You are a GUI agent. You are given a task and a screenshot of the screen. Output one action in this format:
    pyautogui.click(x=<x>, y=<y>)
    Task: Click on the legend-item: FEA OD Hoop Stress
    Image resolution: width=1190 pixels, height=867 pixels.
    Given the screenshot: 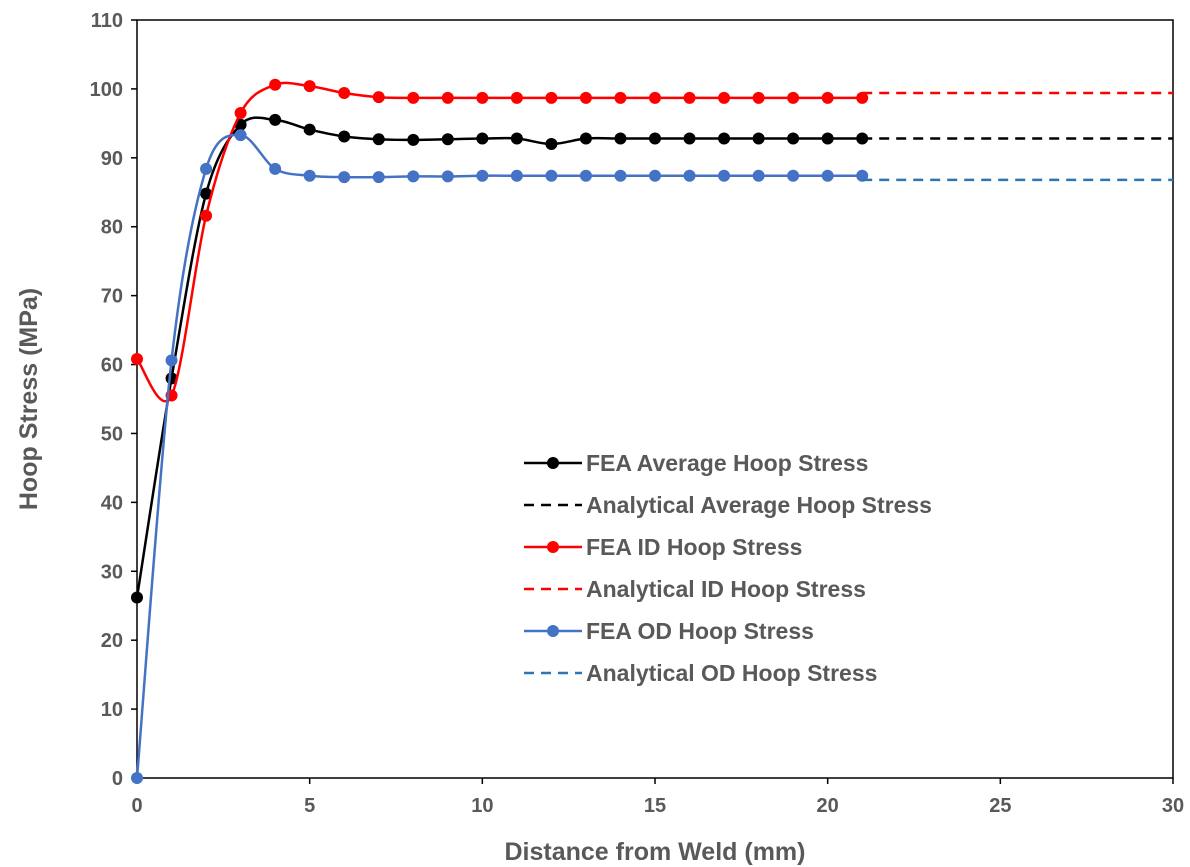 What is the action you would take?
    pyautogui.click(x=669, y=631)
    